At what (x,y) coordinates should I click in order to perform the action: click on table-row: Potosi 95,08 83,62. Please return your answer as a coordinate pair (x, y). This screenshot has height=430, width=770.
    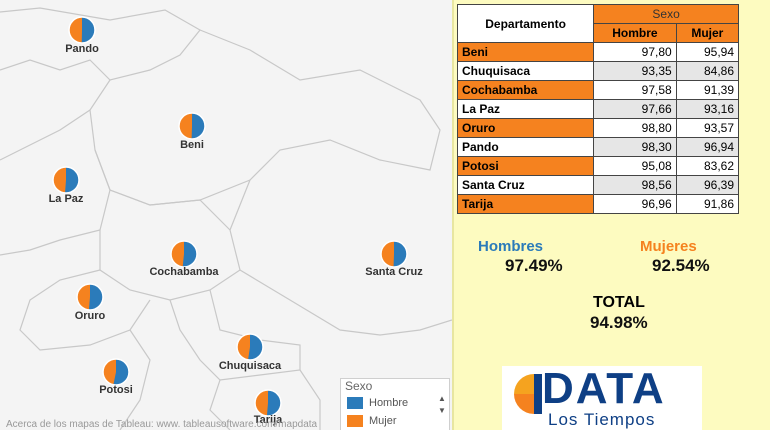
    Looking at the image, I should click on (598, 166).